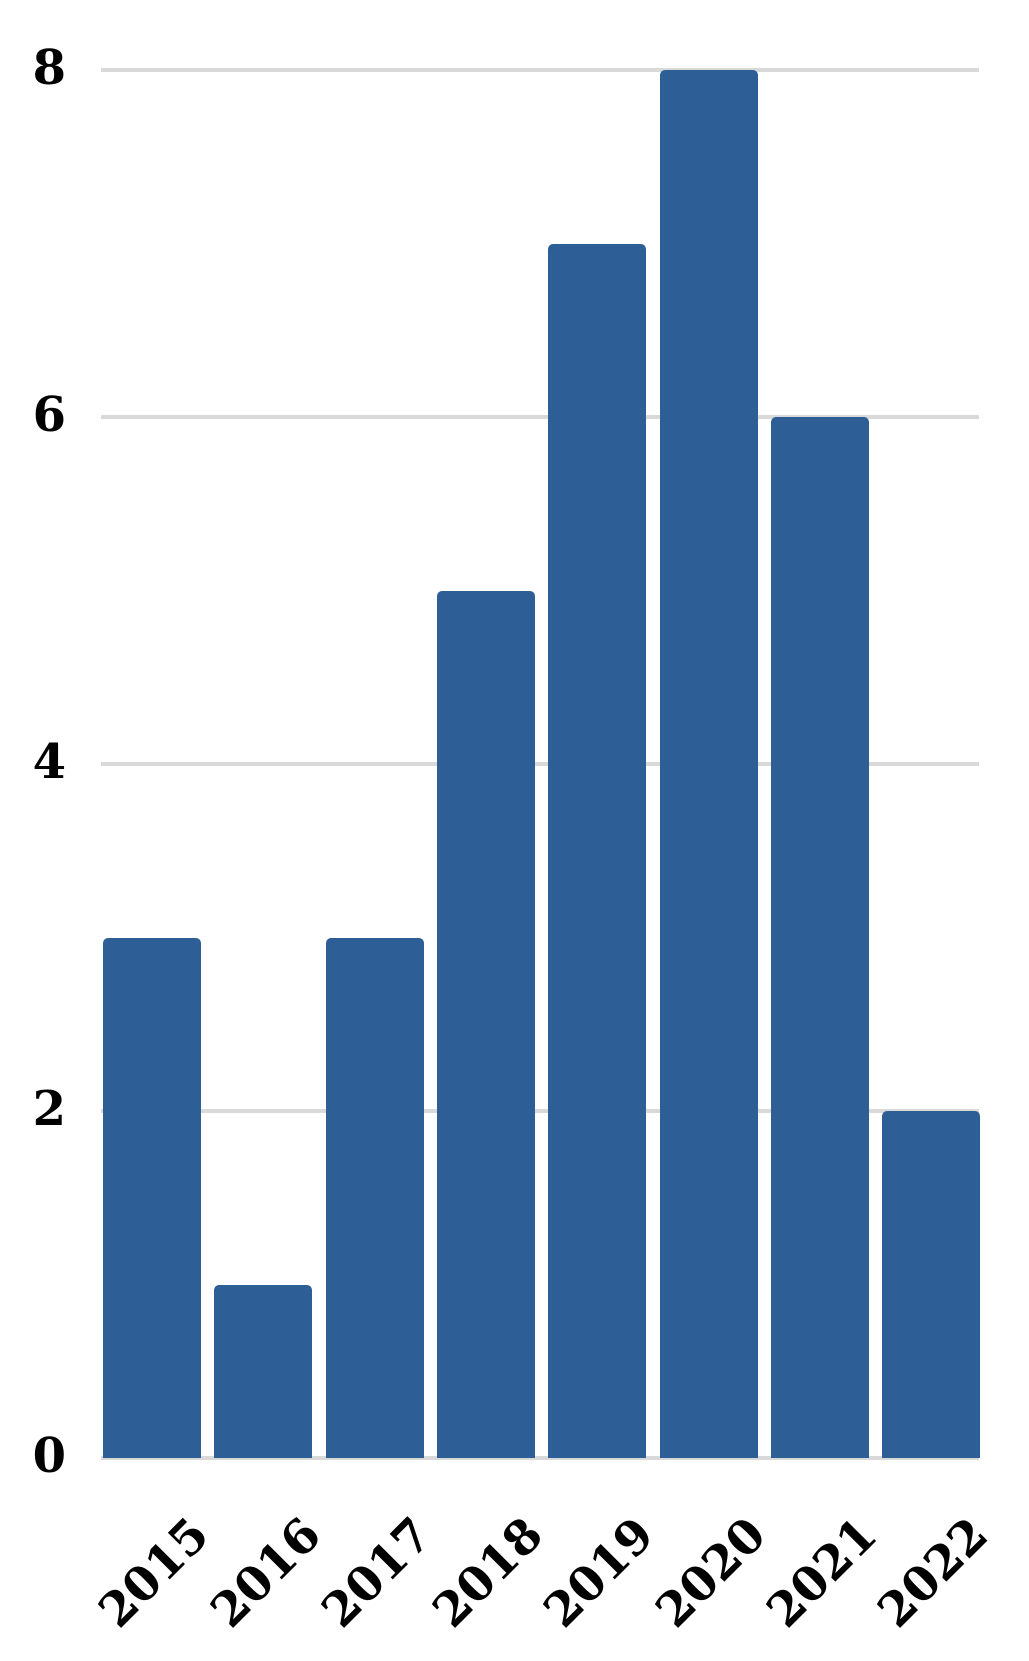 The height and width of the screenshot is (1661, 1029). I want to click on y-tick-label-0: 0, so click(49, 1456).